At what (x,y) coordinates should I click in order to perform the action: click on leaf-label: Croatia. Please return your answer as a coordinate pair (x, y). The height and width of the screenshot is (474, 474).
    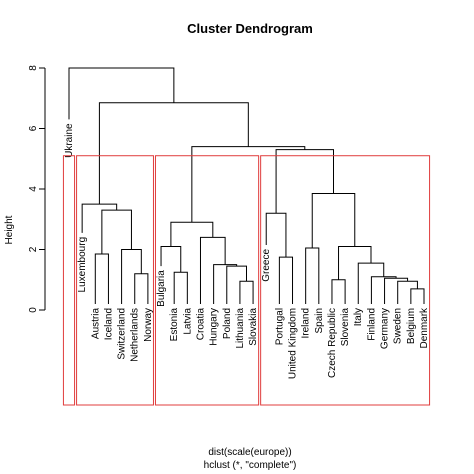
    Looking at the image, I should click on (200, 324).